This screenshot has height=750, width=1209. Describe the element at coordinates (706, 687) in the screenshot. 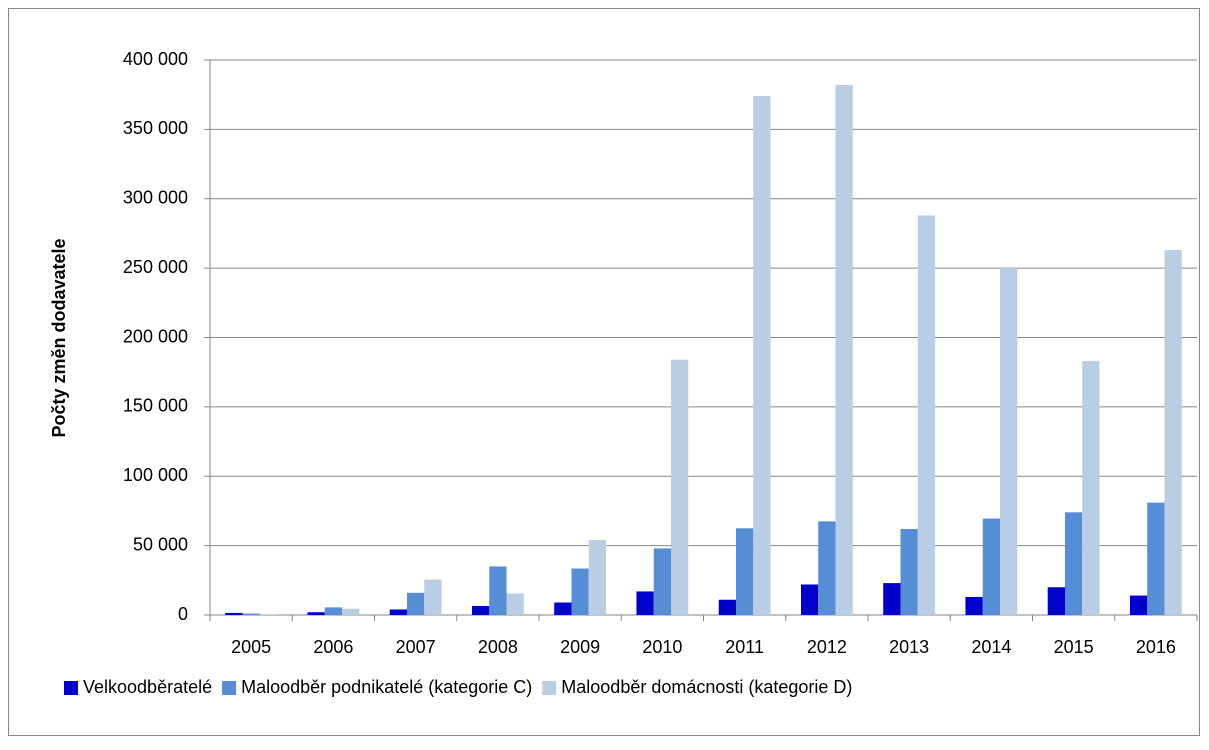

I see `legend-label: Maloodběr domácnosti (kategorie D)` at that location.